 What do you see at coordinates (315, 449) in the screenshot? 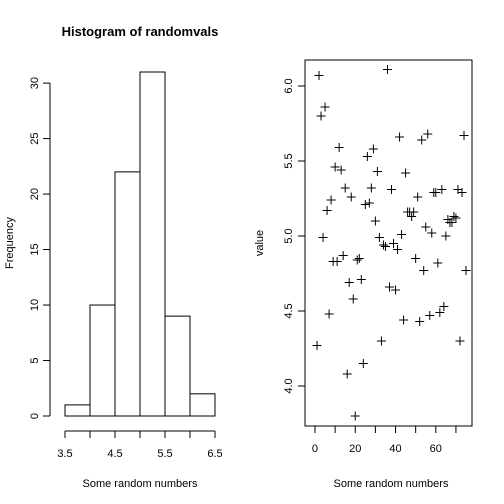
I see `scatter-x-tick-label: 0` at bounding box center [315, 449].